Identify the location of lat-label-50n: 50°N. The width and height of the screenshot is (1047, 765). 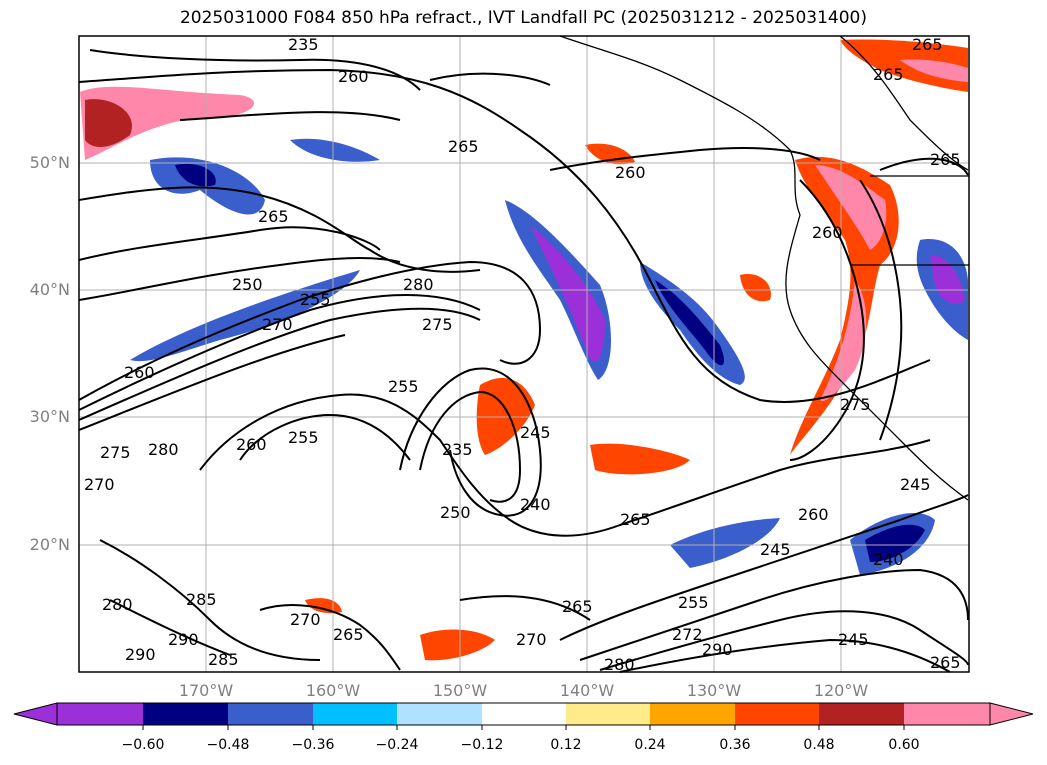
(49, 162).